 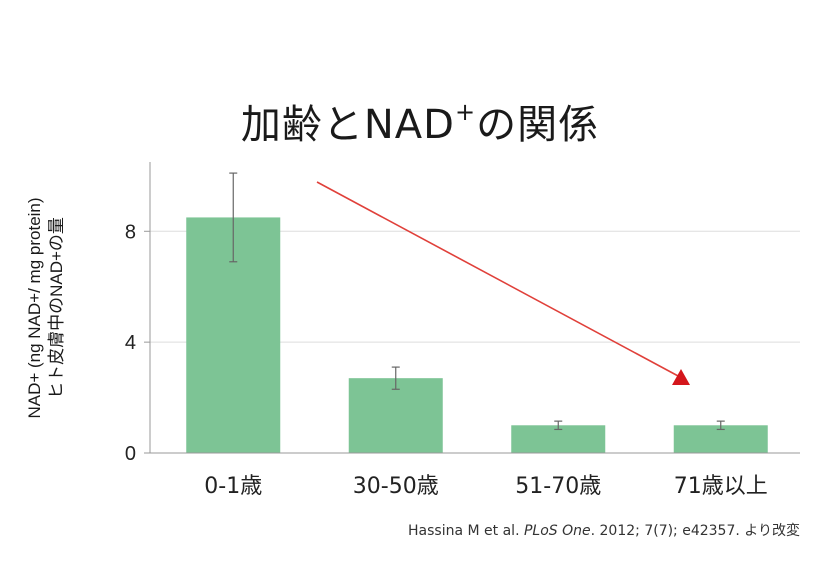 What do you see at coordinates (130, 232) in the screenshot?
I see `y-tick-label-8: 8` at bounding box center [130, 232].